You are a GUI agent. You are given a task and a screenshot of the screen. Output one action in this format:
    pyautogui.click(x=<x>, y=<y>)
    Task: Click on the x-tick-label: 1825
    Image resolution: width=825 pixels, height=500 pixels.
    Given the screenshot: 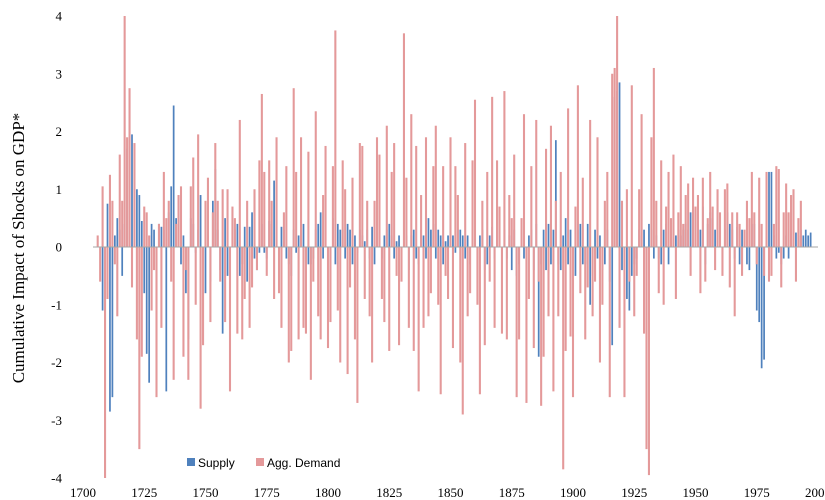 What is the action you would take?
    pyautogui.click(x=389, y=492)
    